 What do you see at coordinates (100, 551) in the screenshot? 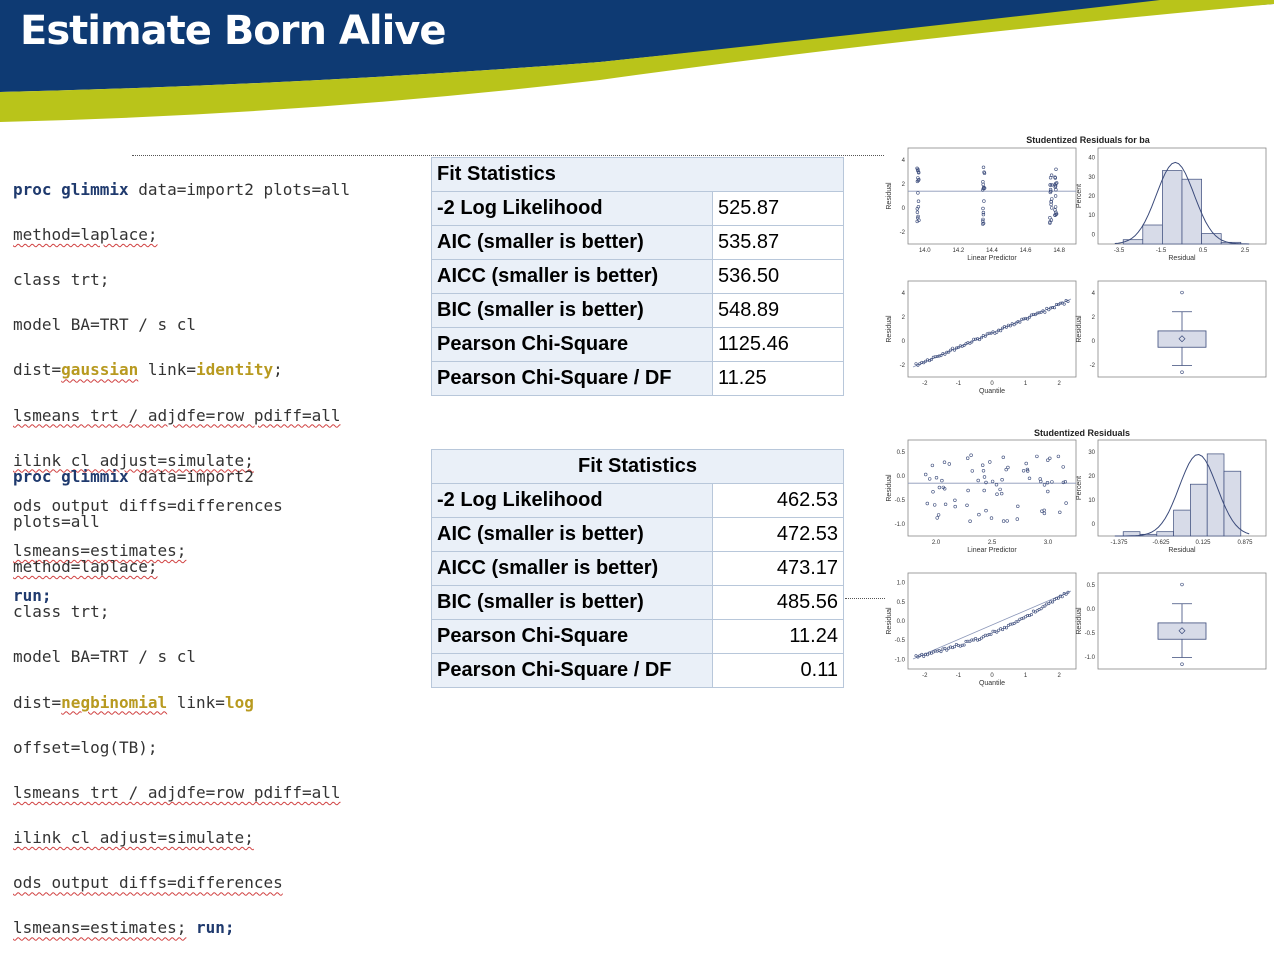
I see `code-line: lsmeans=estimates;` at bounding box center [100, 551].